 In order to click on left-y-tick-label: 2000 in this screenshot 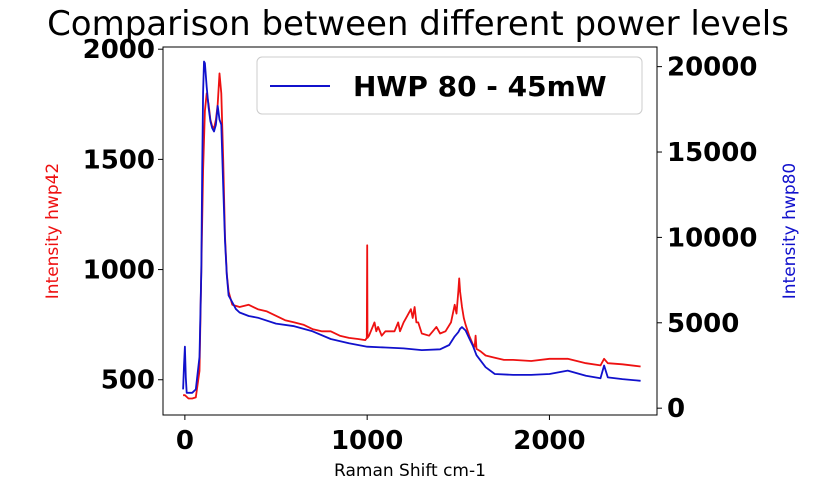, I will do `click(119, 50)`.